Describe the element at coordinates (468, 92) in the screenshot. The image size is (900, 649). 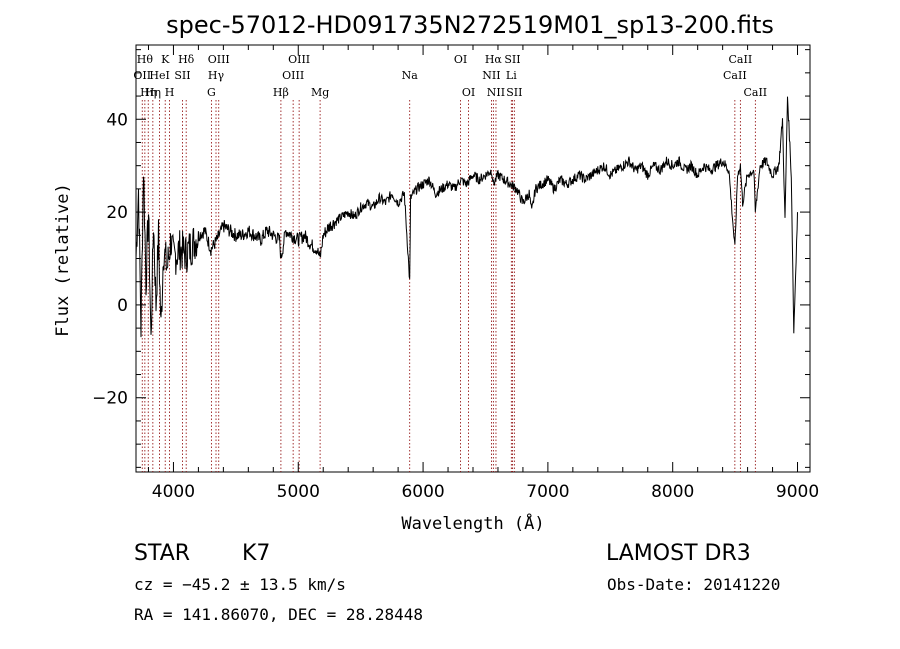
I see `line-label-18: OI` at that location.